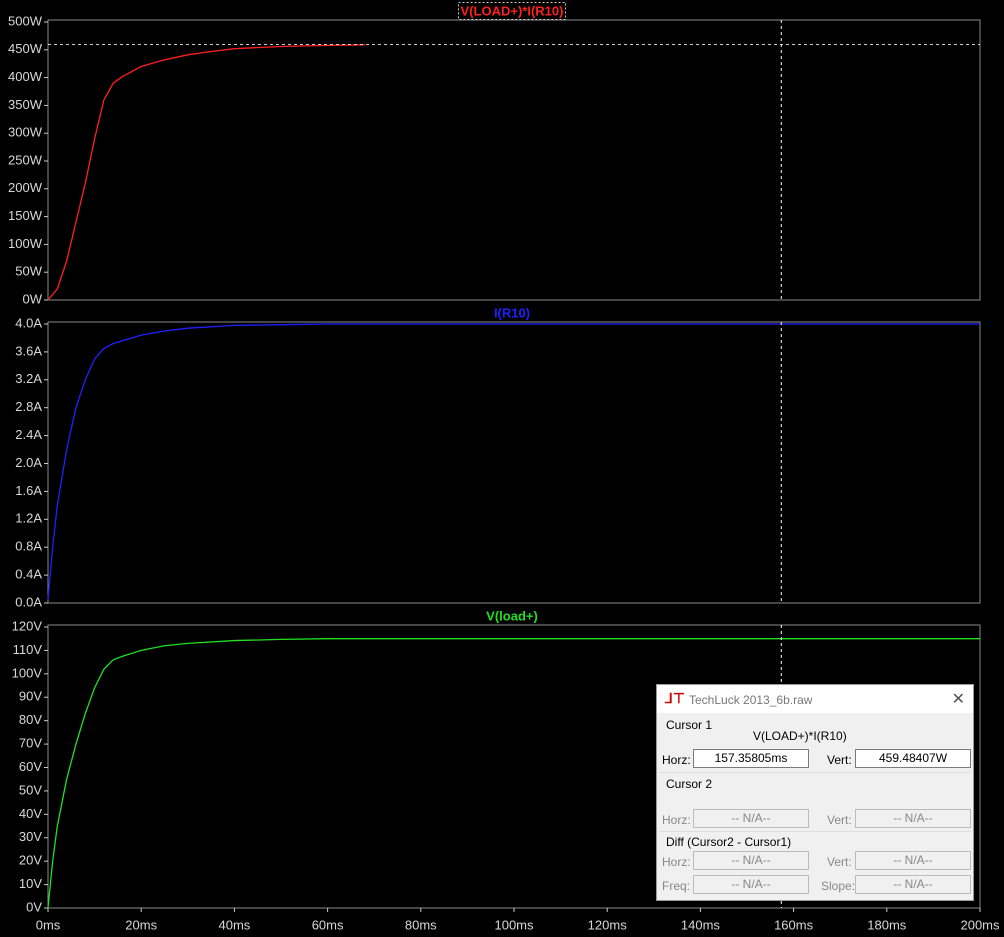  Describe the element at coordinates (25, 187) in the screenshot. I see `y-tick-label: 200W` at that location.